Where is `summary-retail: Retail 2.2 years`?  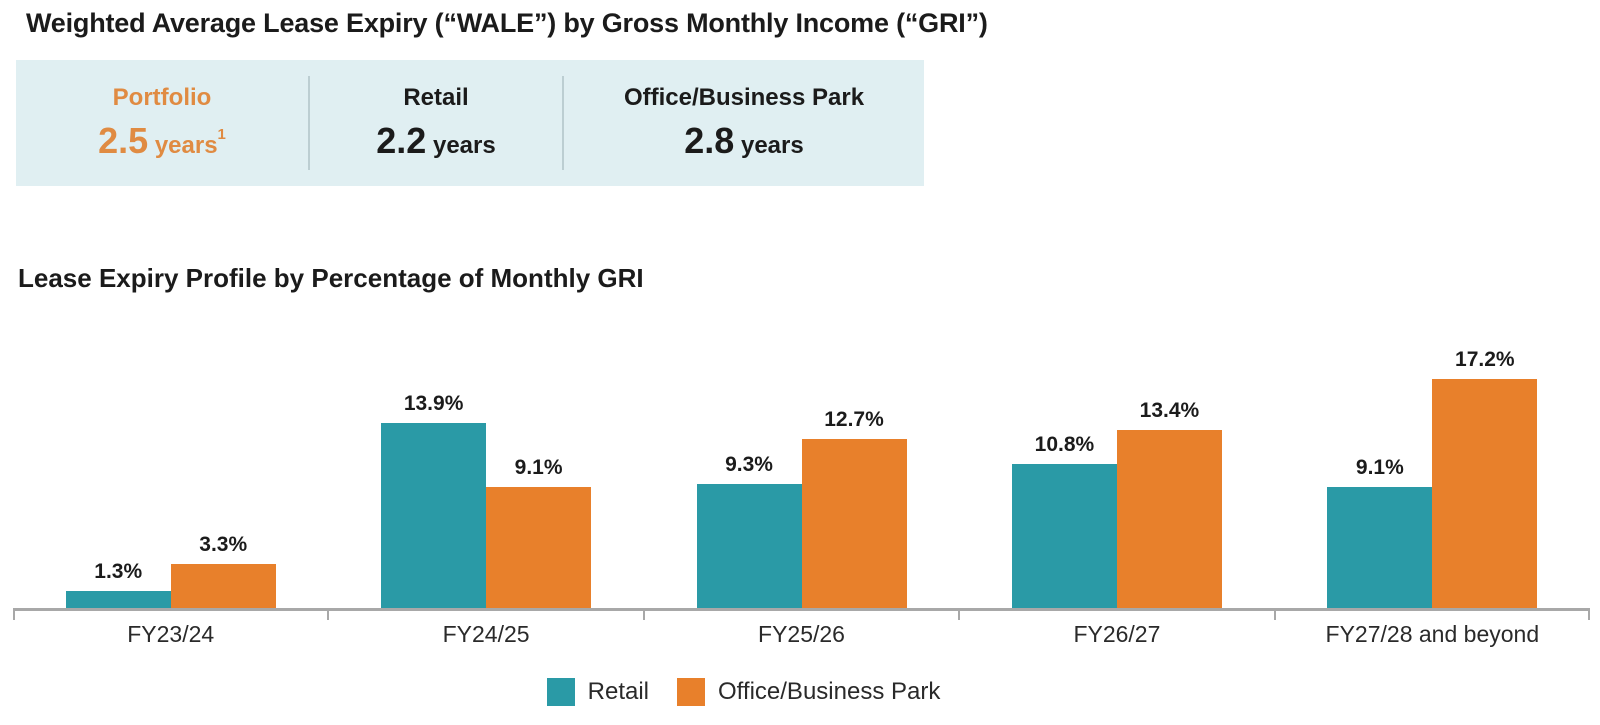 summary-retail: Retail 2.2 years is located at coordinates (436, 123).